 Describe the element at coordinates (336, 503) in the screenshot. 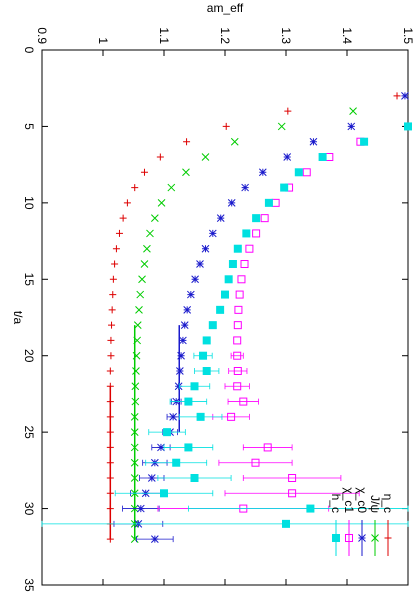

I see `legend-label: h_c` at that location.